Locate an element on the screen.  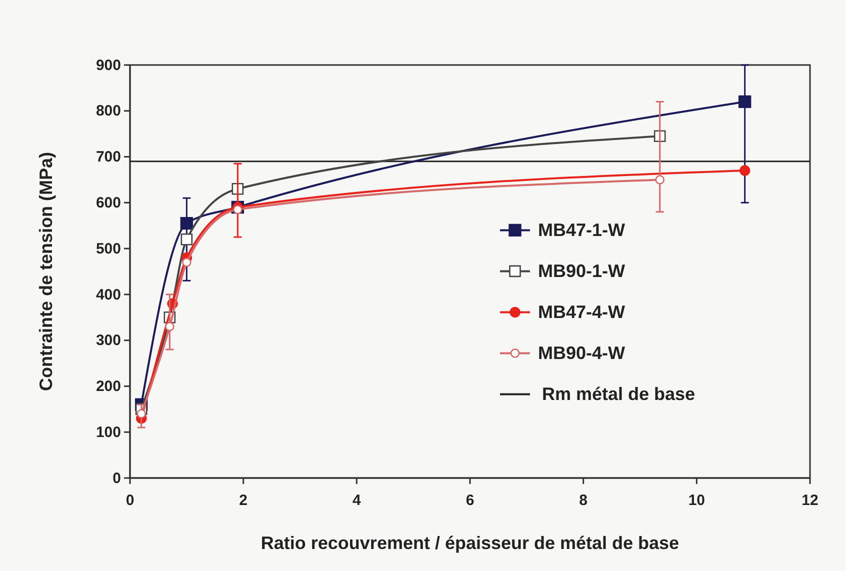
legend-label: MB47-1-W is located at coordinates (582, 230).